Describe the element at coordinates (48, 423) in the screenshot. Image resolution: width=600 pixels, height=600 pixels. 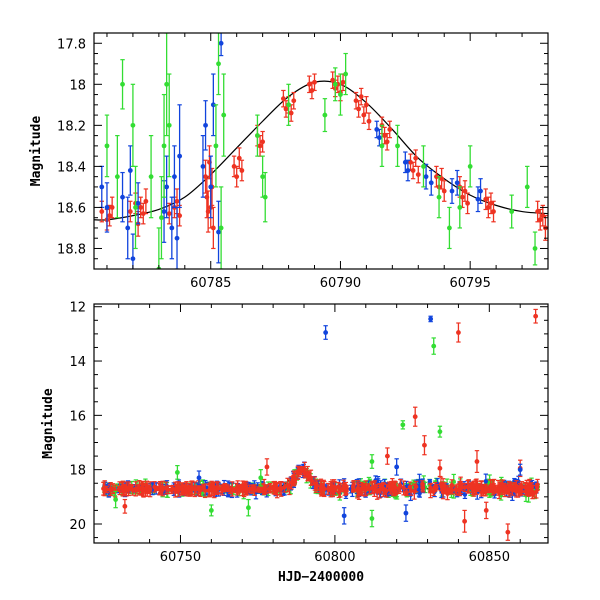
I see `y-axis-title: Magnitude` at that location.